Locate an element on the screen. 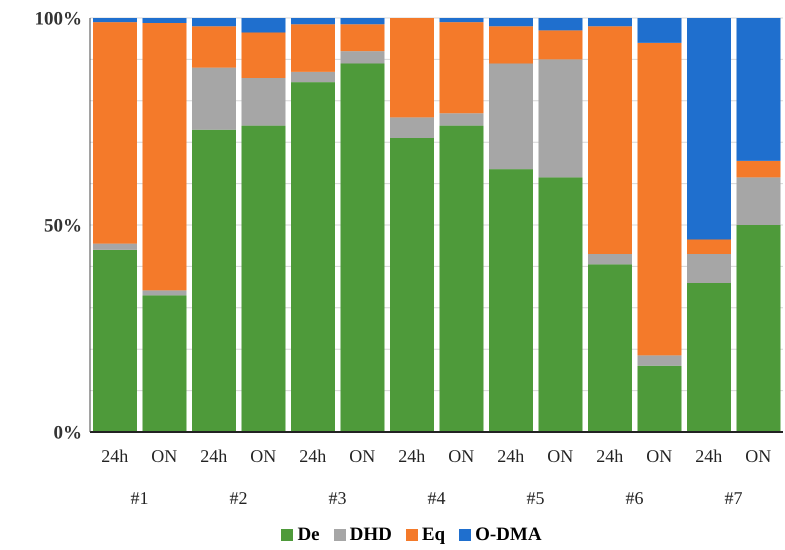  text: #6 is located at coordinates (635, 498).